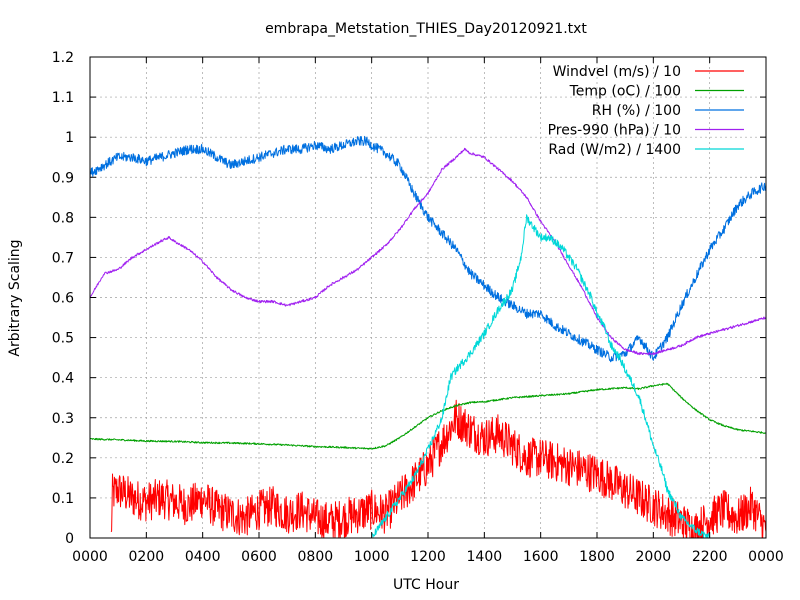 The height and width of the screenshot is (600, 800). Describe the element at coordinates (63, 419) in the screenshot. I see `y-tick-label: 0.3` at that location.